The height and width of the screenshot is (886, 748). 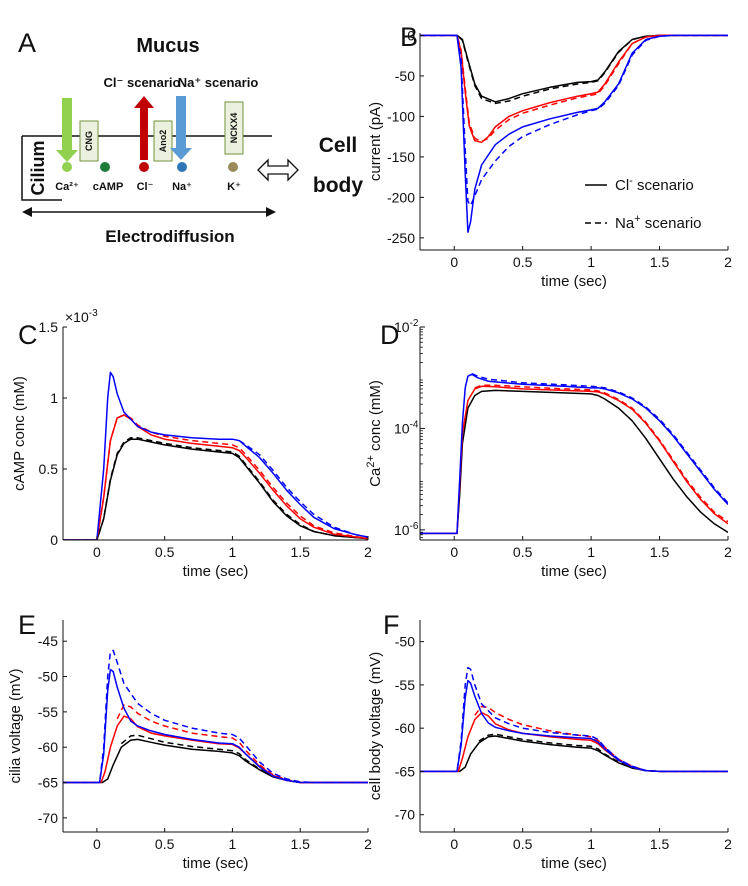 What do you see at coordinates (182, 187) in the screenshot?
I see `na-label: Na⁺` at bounding box center [182, 187].